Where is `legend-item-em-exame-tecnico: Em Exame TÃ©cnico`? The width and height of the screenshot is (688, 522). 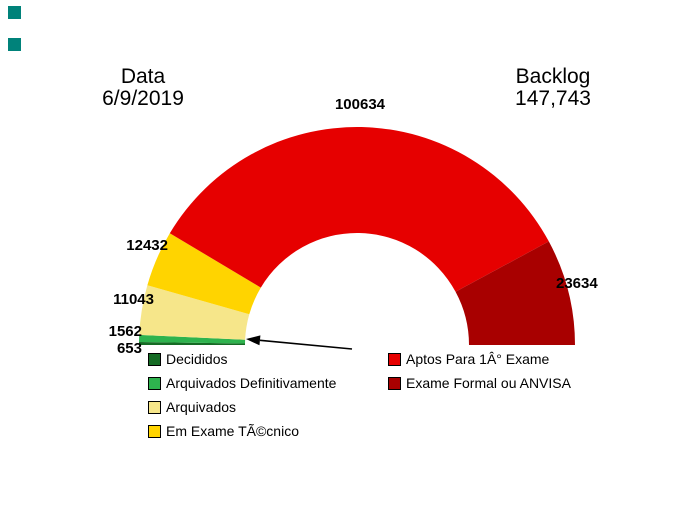
legend-item-em-exame-tecnico: Em Exame TÃ©cnico is located at coordinates (223, 431).